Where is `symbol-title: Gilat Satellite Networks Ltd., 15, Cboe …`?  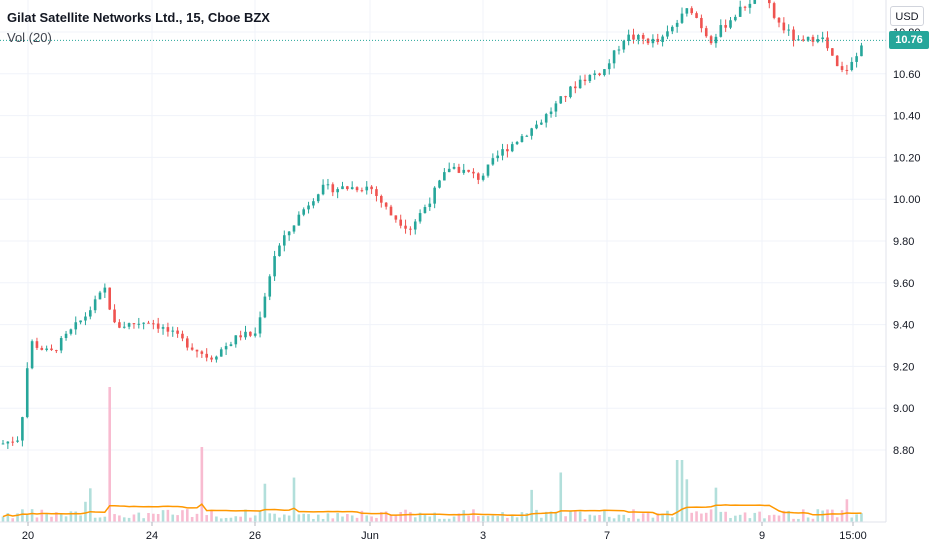
symbol-title: Gilat Satellite Networks Ltd., 15, Cboe … is located at coordinates (138, 17).